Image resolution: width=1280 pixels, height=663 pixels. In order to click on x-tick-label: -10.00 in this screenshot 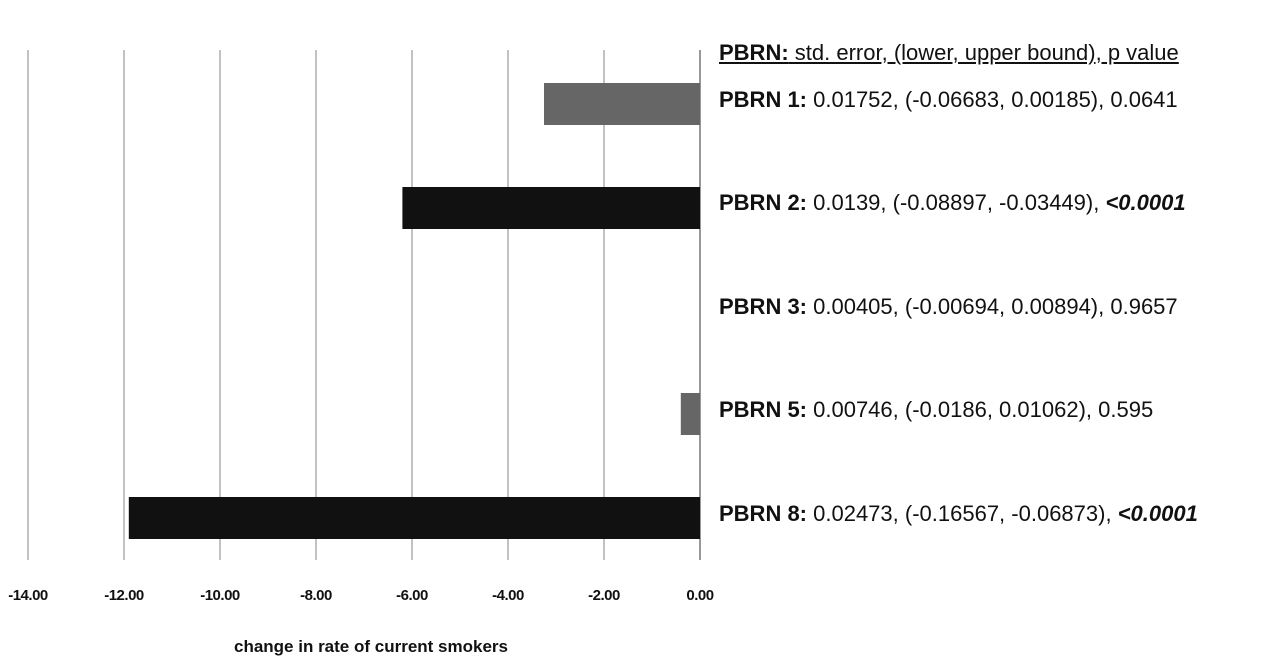, I will do `click(220, 595)`.